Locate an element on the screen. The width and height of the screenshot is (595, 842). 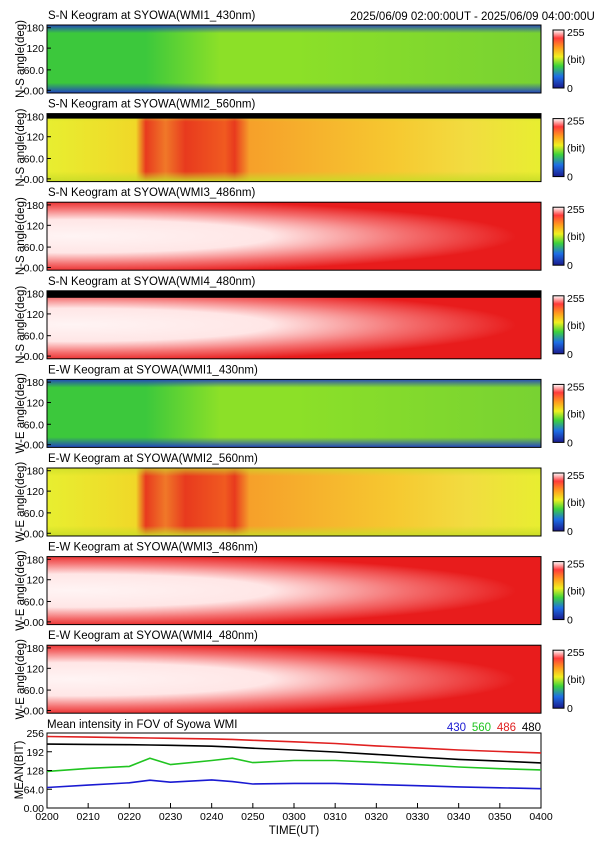
keogram-title: E-W Keogram at SYOWA(WMI1_430nm) is located at coordinates (153, 370).